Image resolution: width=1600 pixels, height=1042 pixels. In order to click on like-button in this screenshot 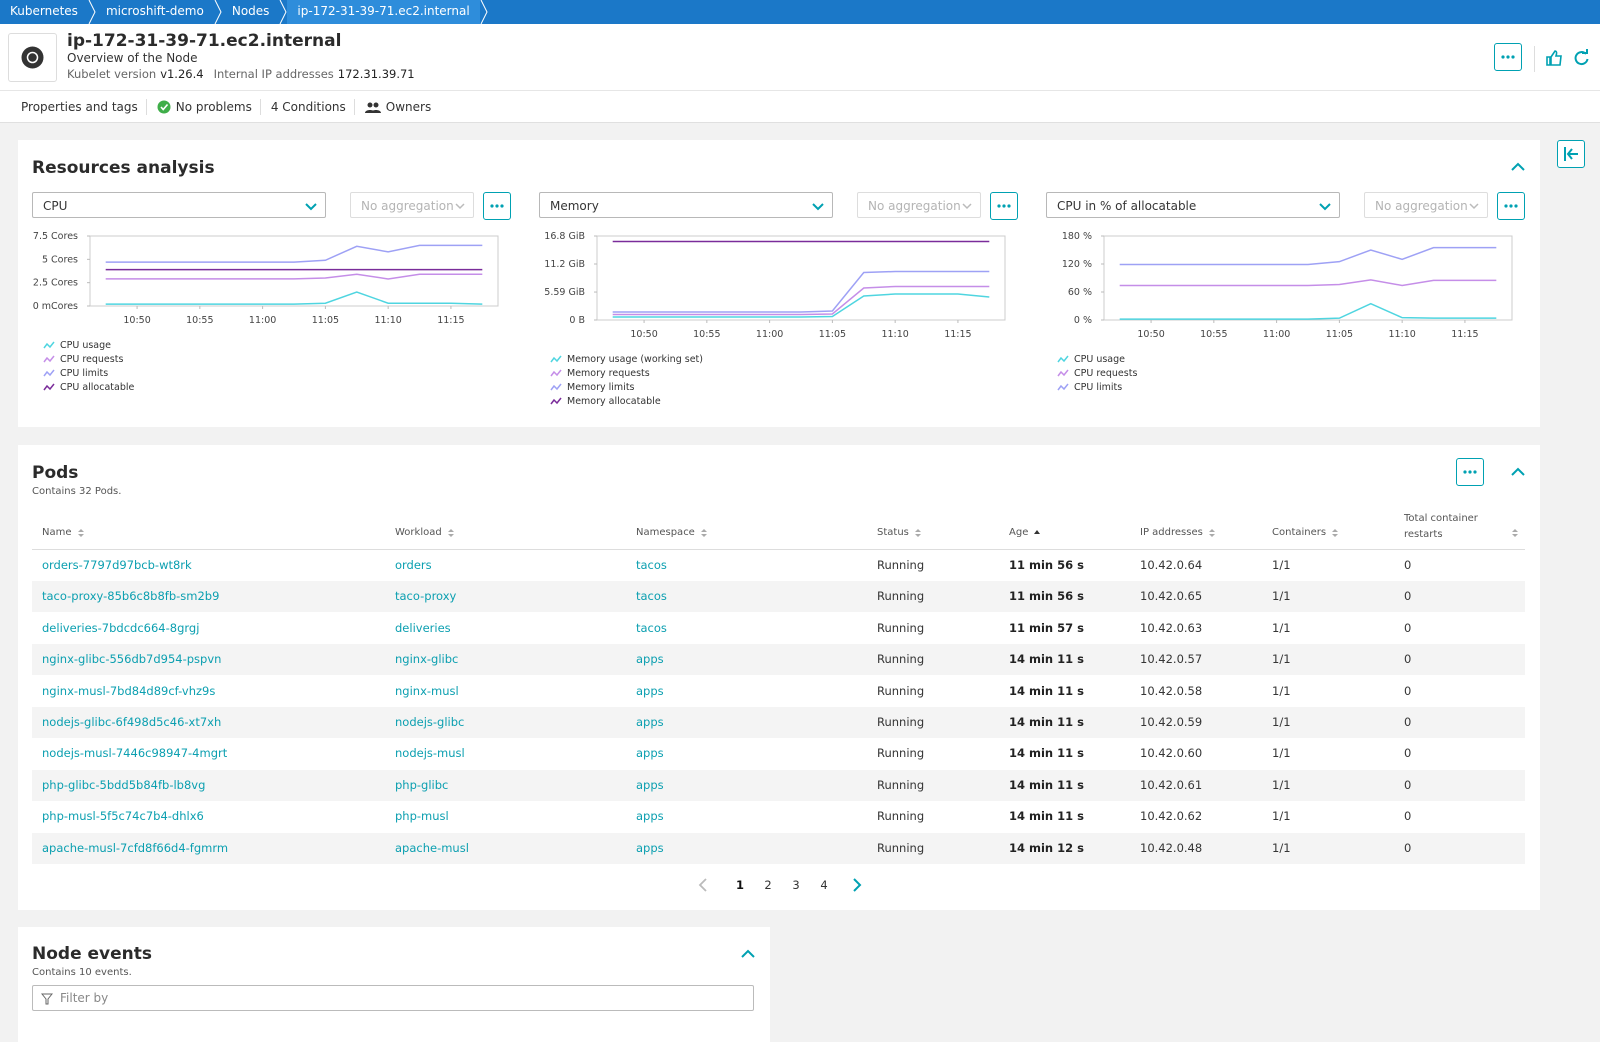, I will do `click(1554, 58)`.